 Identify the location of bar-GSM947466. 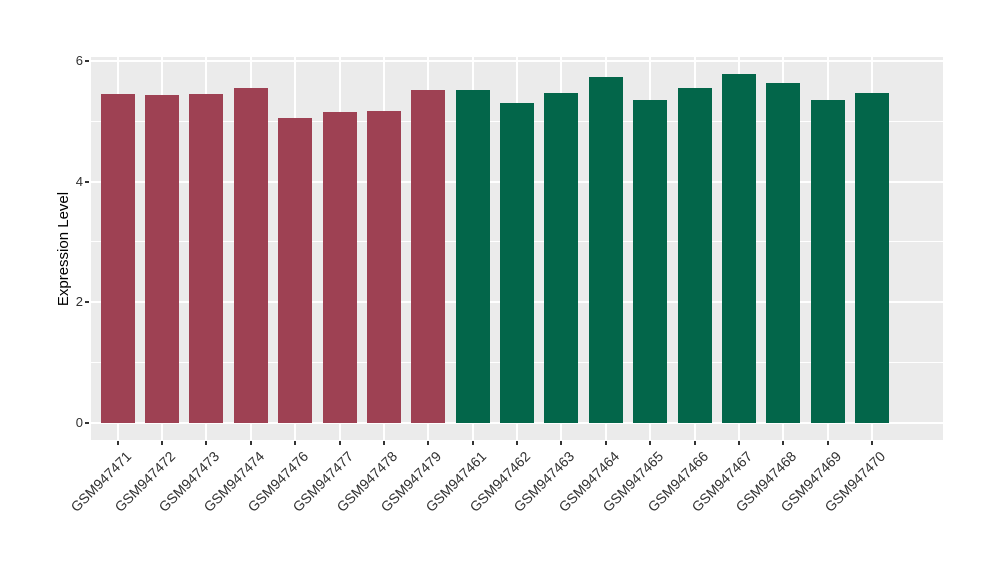
(694, 255).